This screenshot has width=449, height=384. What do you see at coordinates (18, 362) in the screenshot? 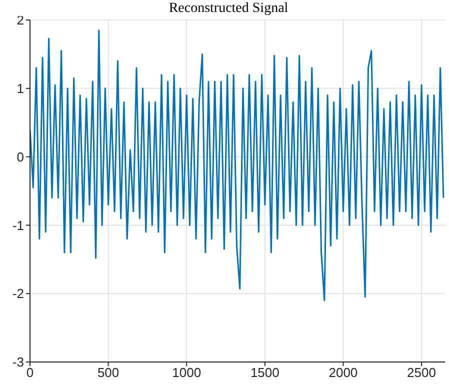
I see `y-tick-label: -3` at bounding box center [18, 362].